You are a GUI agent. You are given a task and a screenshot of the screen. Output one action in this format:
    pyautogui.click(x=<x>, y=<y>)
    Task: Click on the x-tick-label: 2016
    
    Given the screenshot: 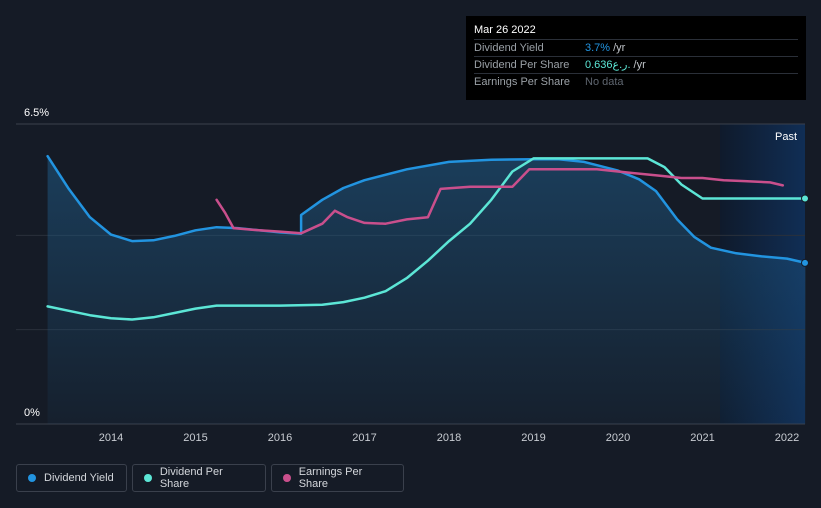 What is the action you would take?
    pyautogui.click(x=280, y=438)
    